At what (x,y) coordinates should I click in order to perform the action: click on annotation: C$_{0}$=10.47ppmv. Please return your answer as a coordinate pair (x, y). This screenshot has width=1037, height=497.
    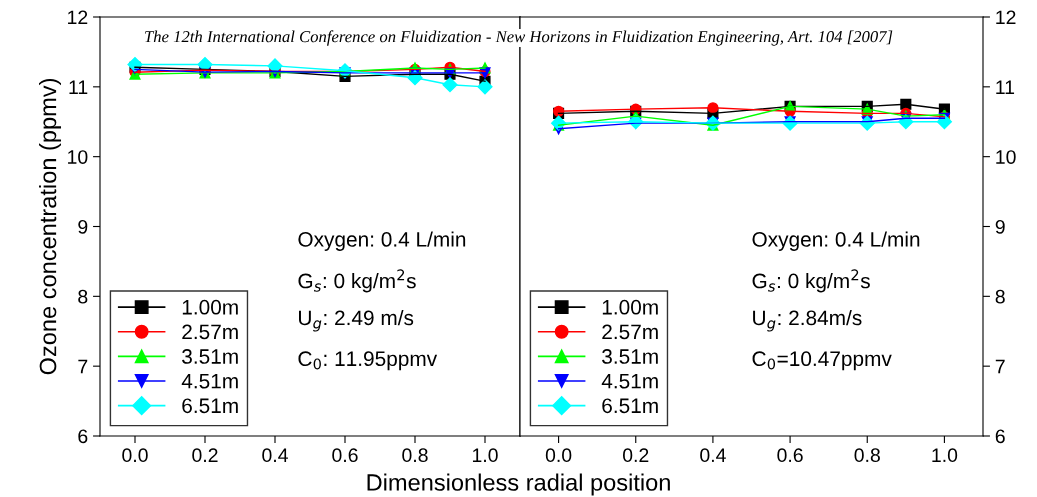
    Looking at the image, I should click on (822, 361).